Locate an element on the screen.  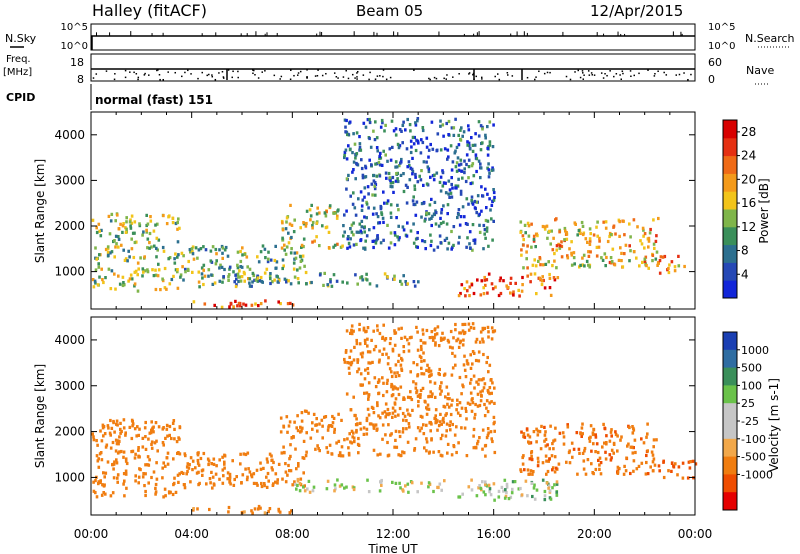
colorbar-swatch is located at coordinates (730, 129).